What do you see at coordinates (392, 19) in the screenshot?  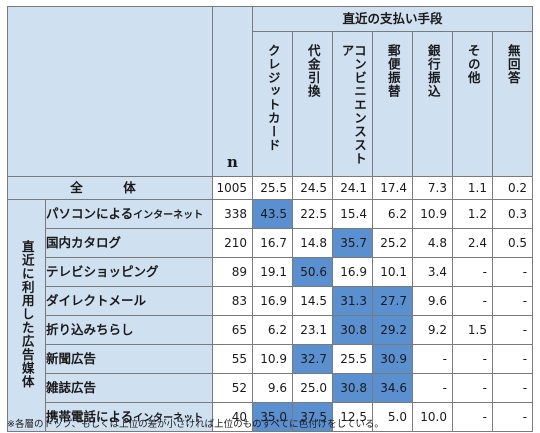 I see `payment-method-header: 直近の支払い手段` at bounding box center [392, 19].